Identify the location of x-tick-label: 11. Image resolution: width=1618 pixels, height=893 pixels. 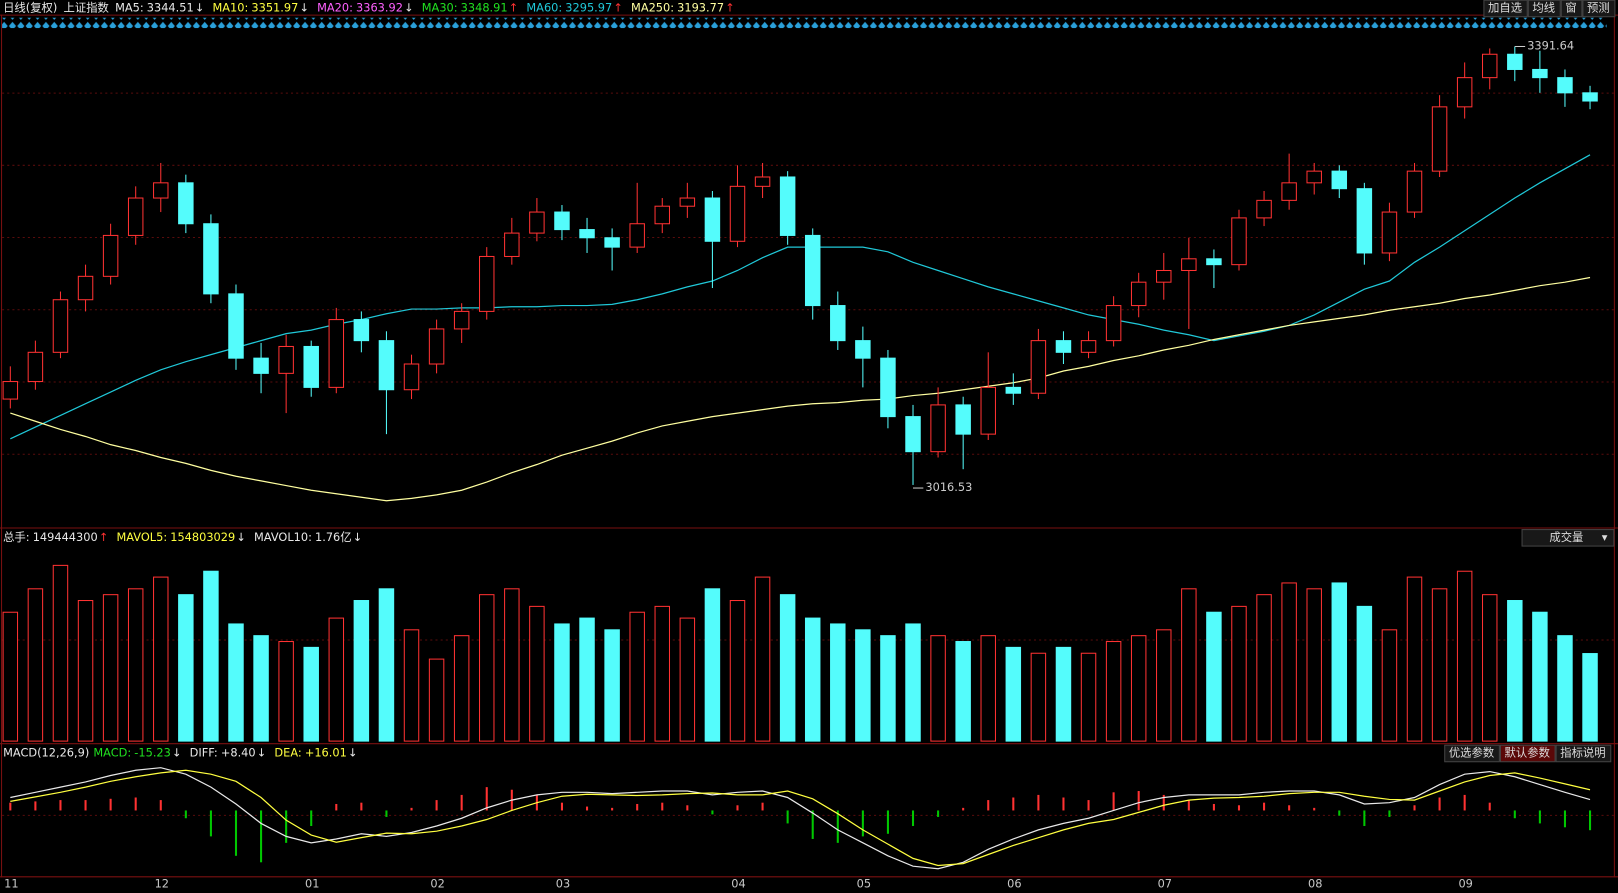
(11, 884).